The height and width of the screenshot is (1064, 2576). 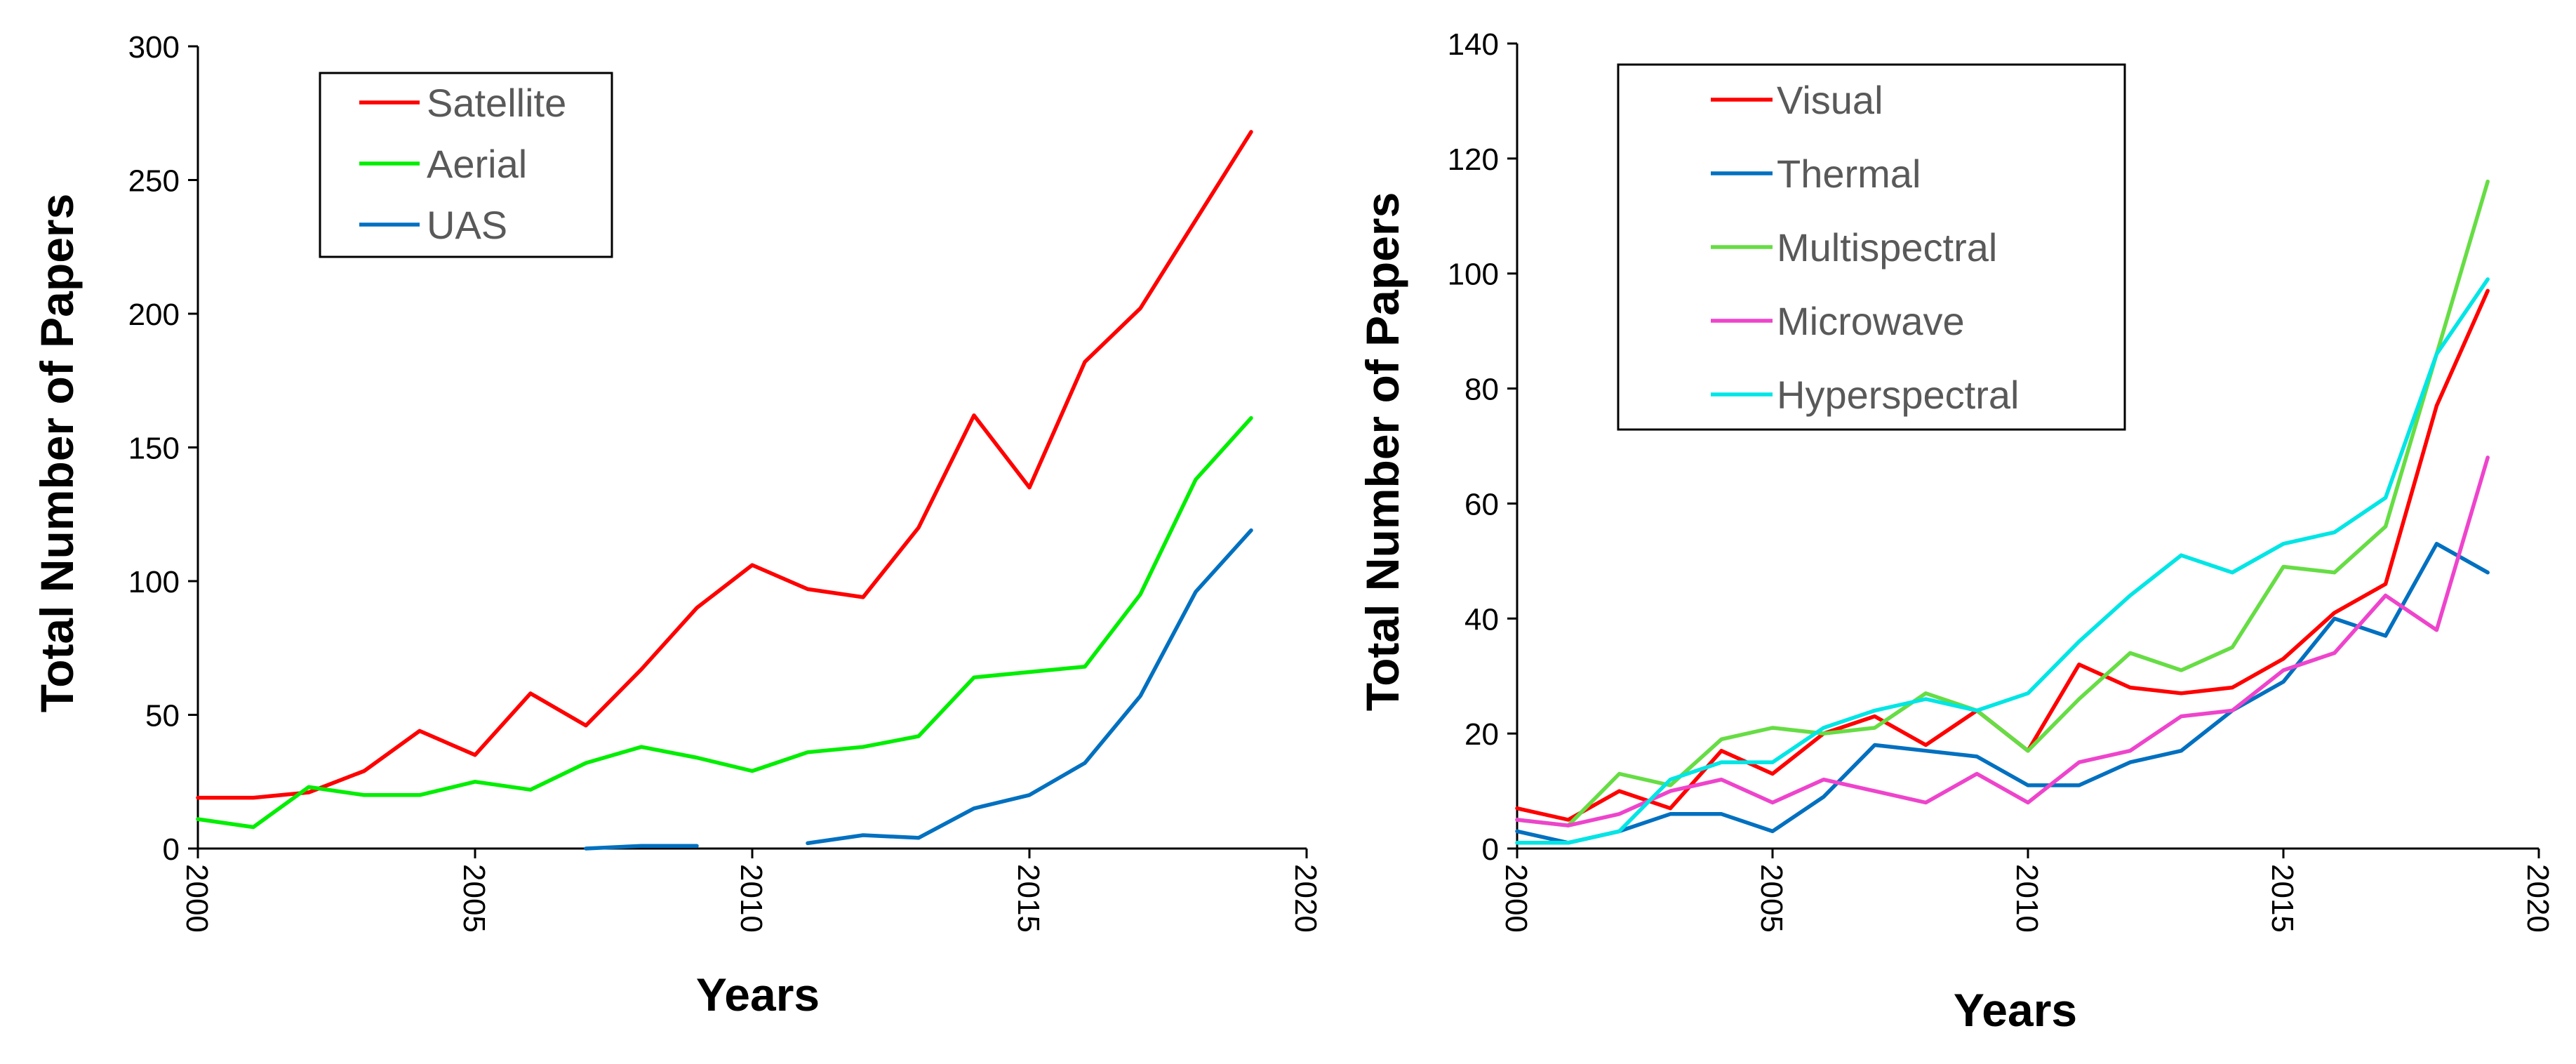 What do you see at coordinates (1482, 390) in the screenshot?
I see `y-tick-label: 80` at bounding box center [1482, 390].